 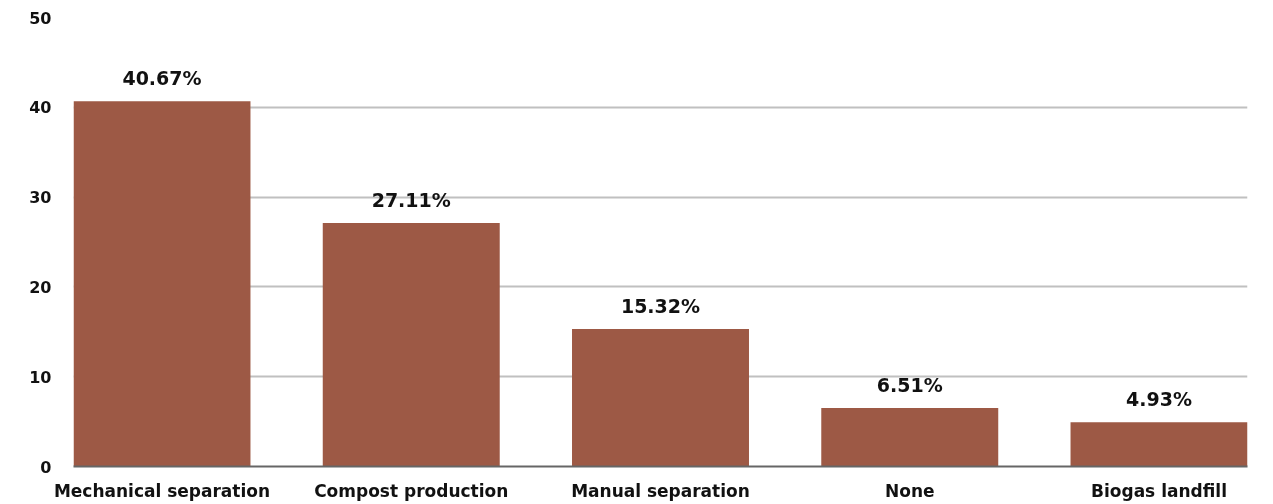 What do you see at coordinates (1159, 399) in the screenshot?
I see `data-label: 4.93%` at bounding box center [1159, 399].